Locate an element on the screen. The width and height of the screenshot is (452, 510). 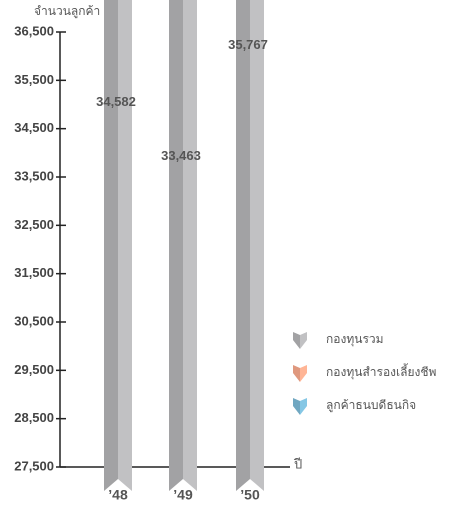
y-tick-label: 27,500 is located at coordinates (34, 465).